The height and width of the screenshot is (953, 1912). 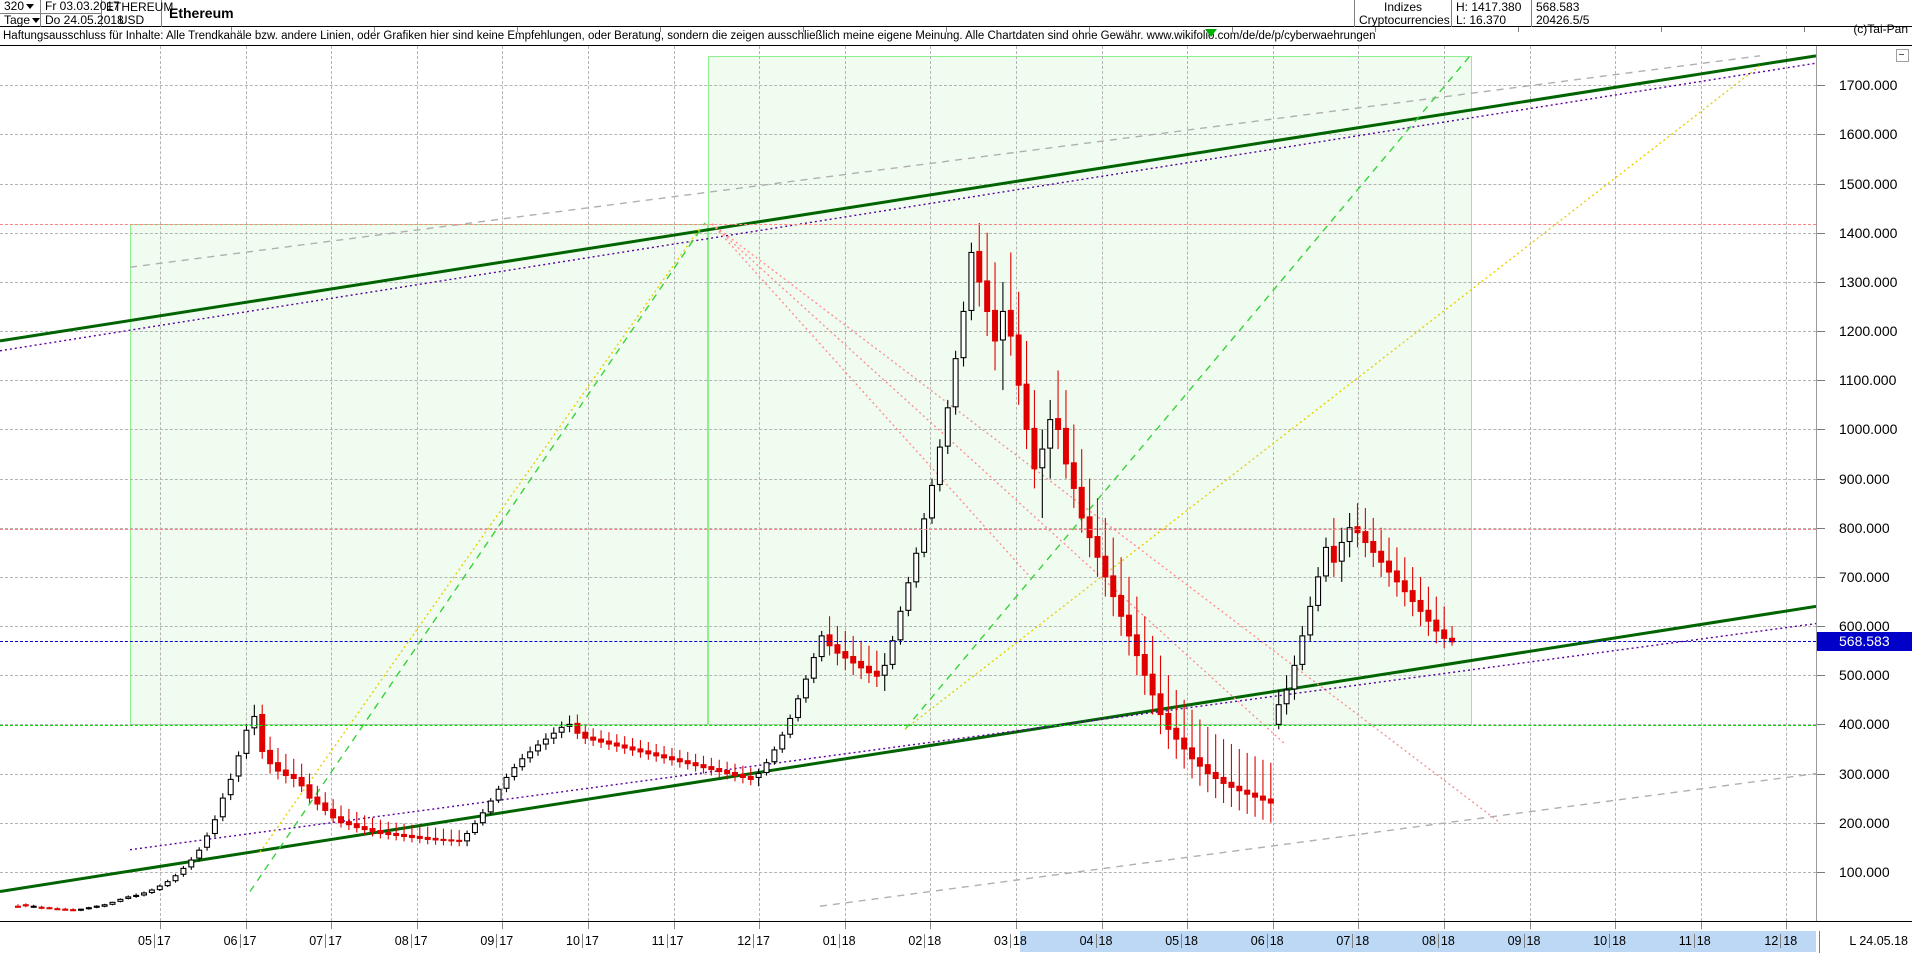 I want to click on gridline-vertical, so click(x=1188, y=483).